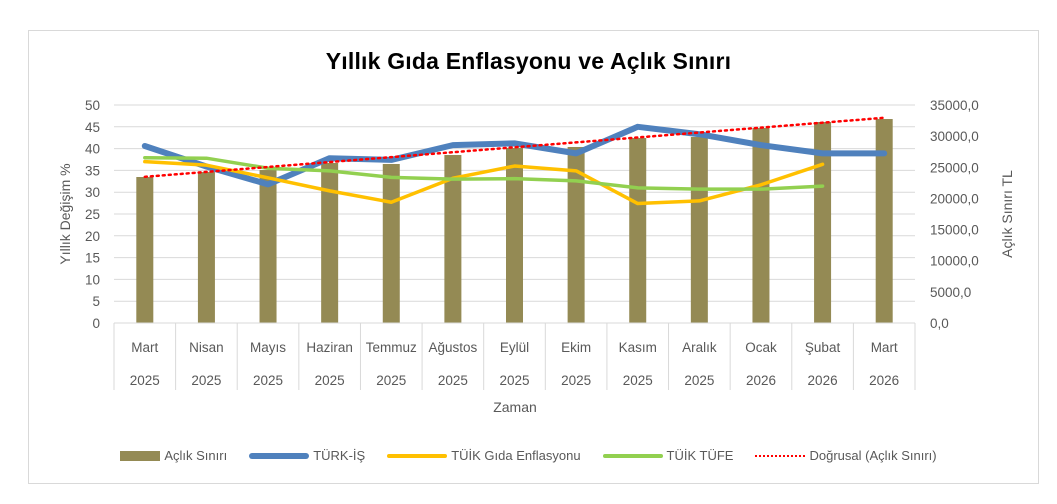 This screenshot has height=504, width=1057. I want to click on x-tick-month: Eylül, so click(514, 347).